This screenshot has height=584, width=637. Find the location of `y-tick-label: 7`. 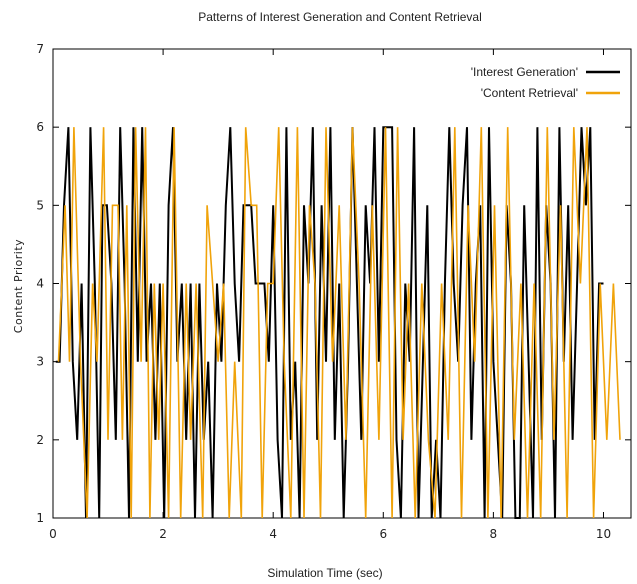

y-tick-label: 7 is located at coordinates (40, 49).